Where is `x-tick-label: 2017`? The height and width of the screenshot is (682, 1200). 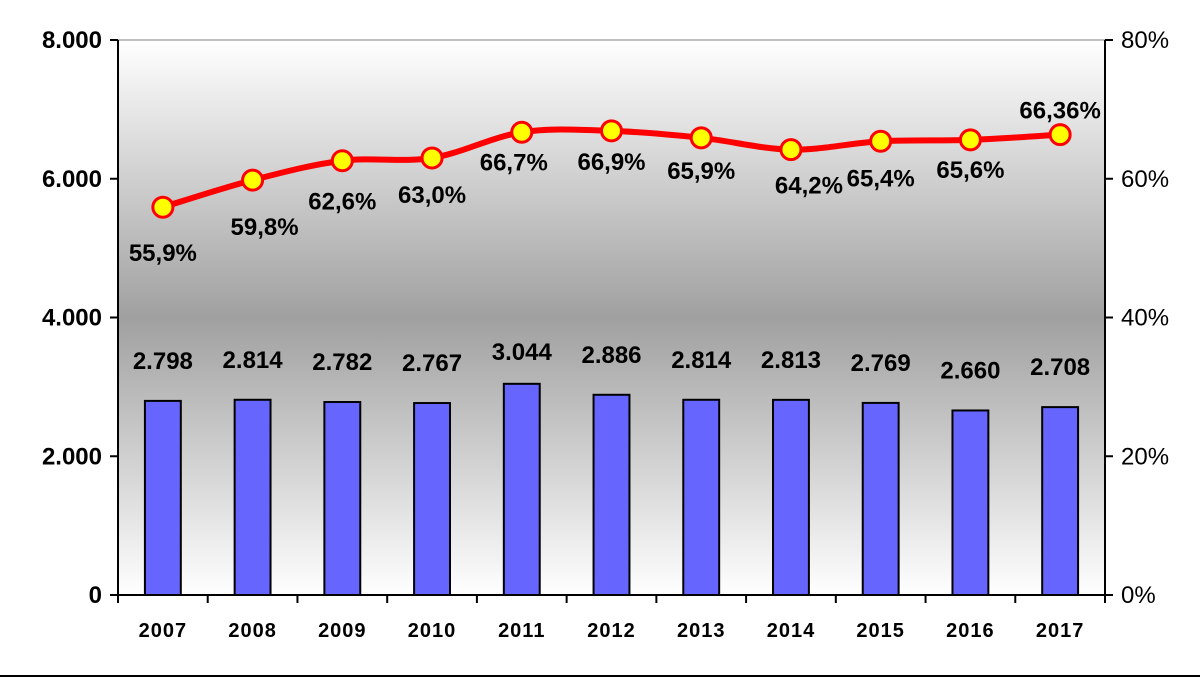
x-tick-label: 2017 is located at coordinates (1060, 631).